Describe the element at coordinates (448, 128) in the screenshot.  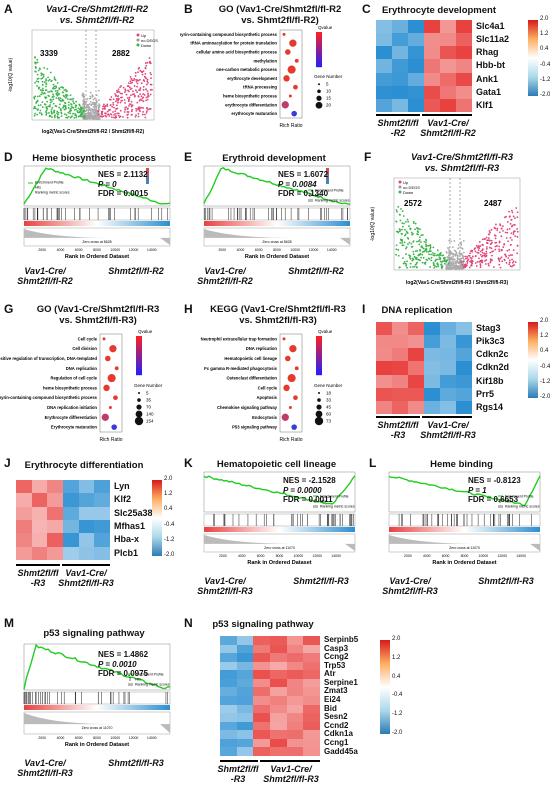
I see `group2-label: Vav1-Cre/Shmt2fl/fl-R2` at that location.